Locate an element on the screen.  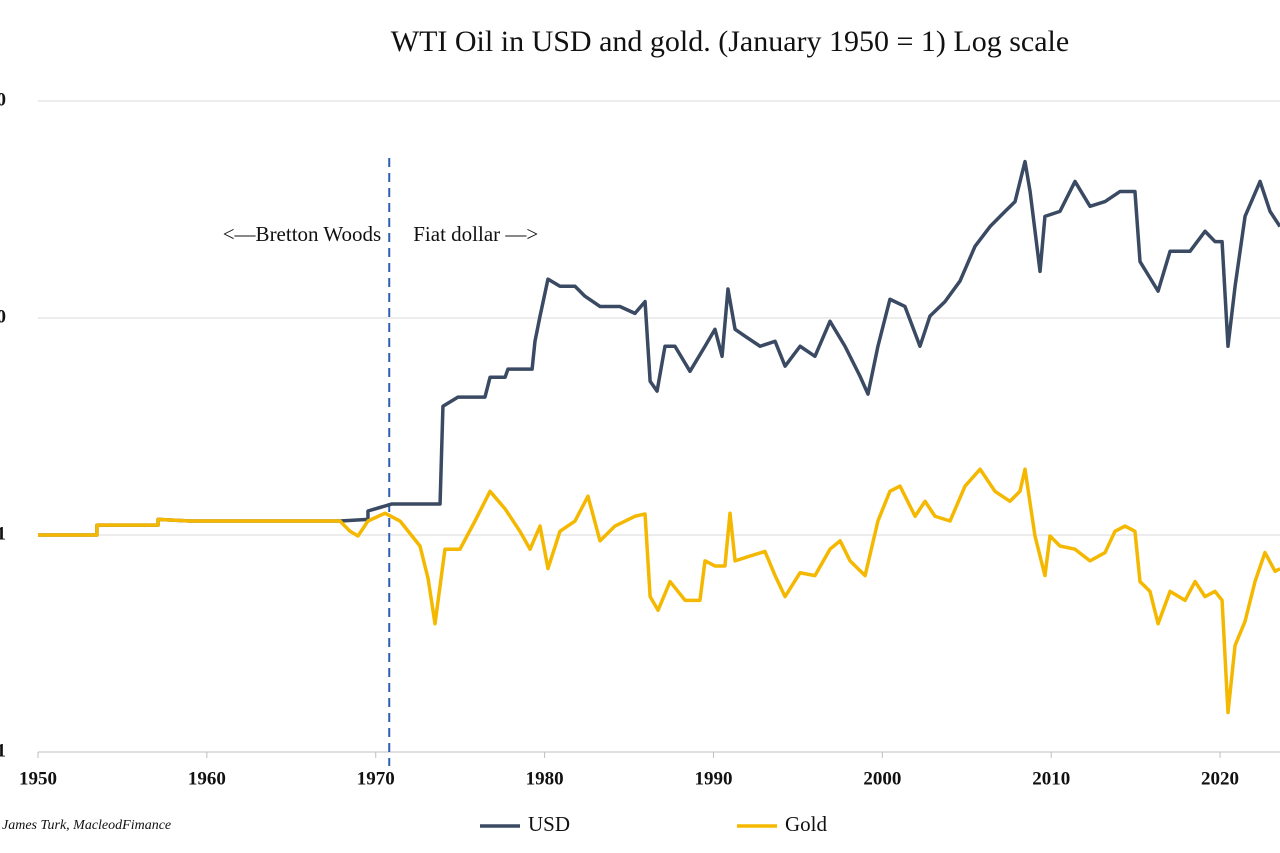
x-tick-label: 1970 is located at coordinates (376, 778).